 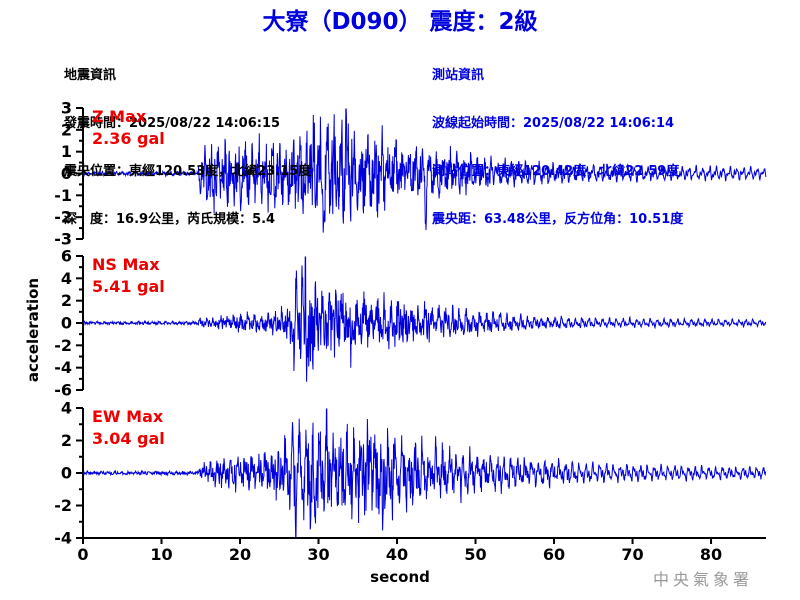 What do you see at coordinates (172, 123) in the screenshot?
I see `origin-time-line: 發震時間：2025/08/22 14:06:15` at bounding box center [172, 123].